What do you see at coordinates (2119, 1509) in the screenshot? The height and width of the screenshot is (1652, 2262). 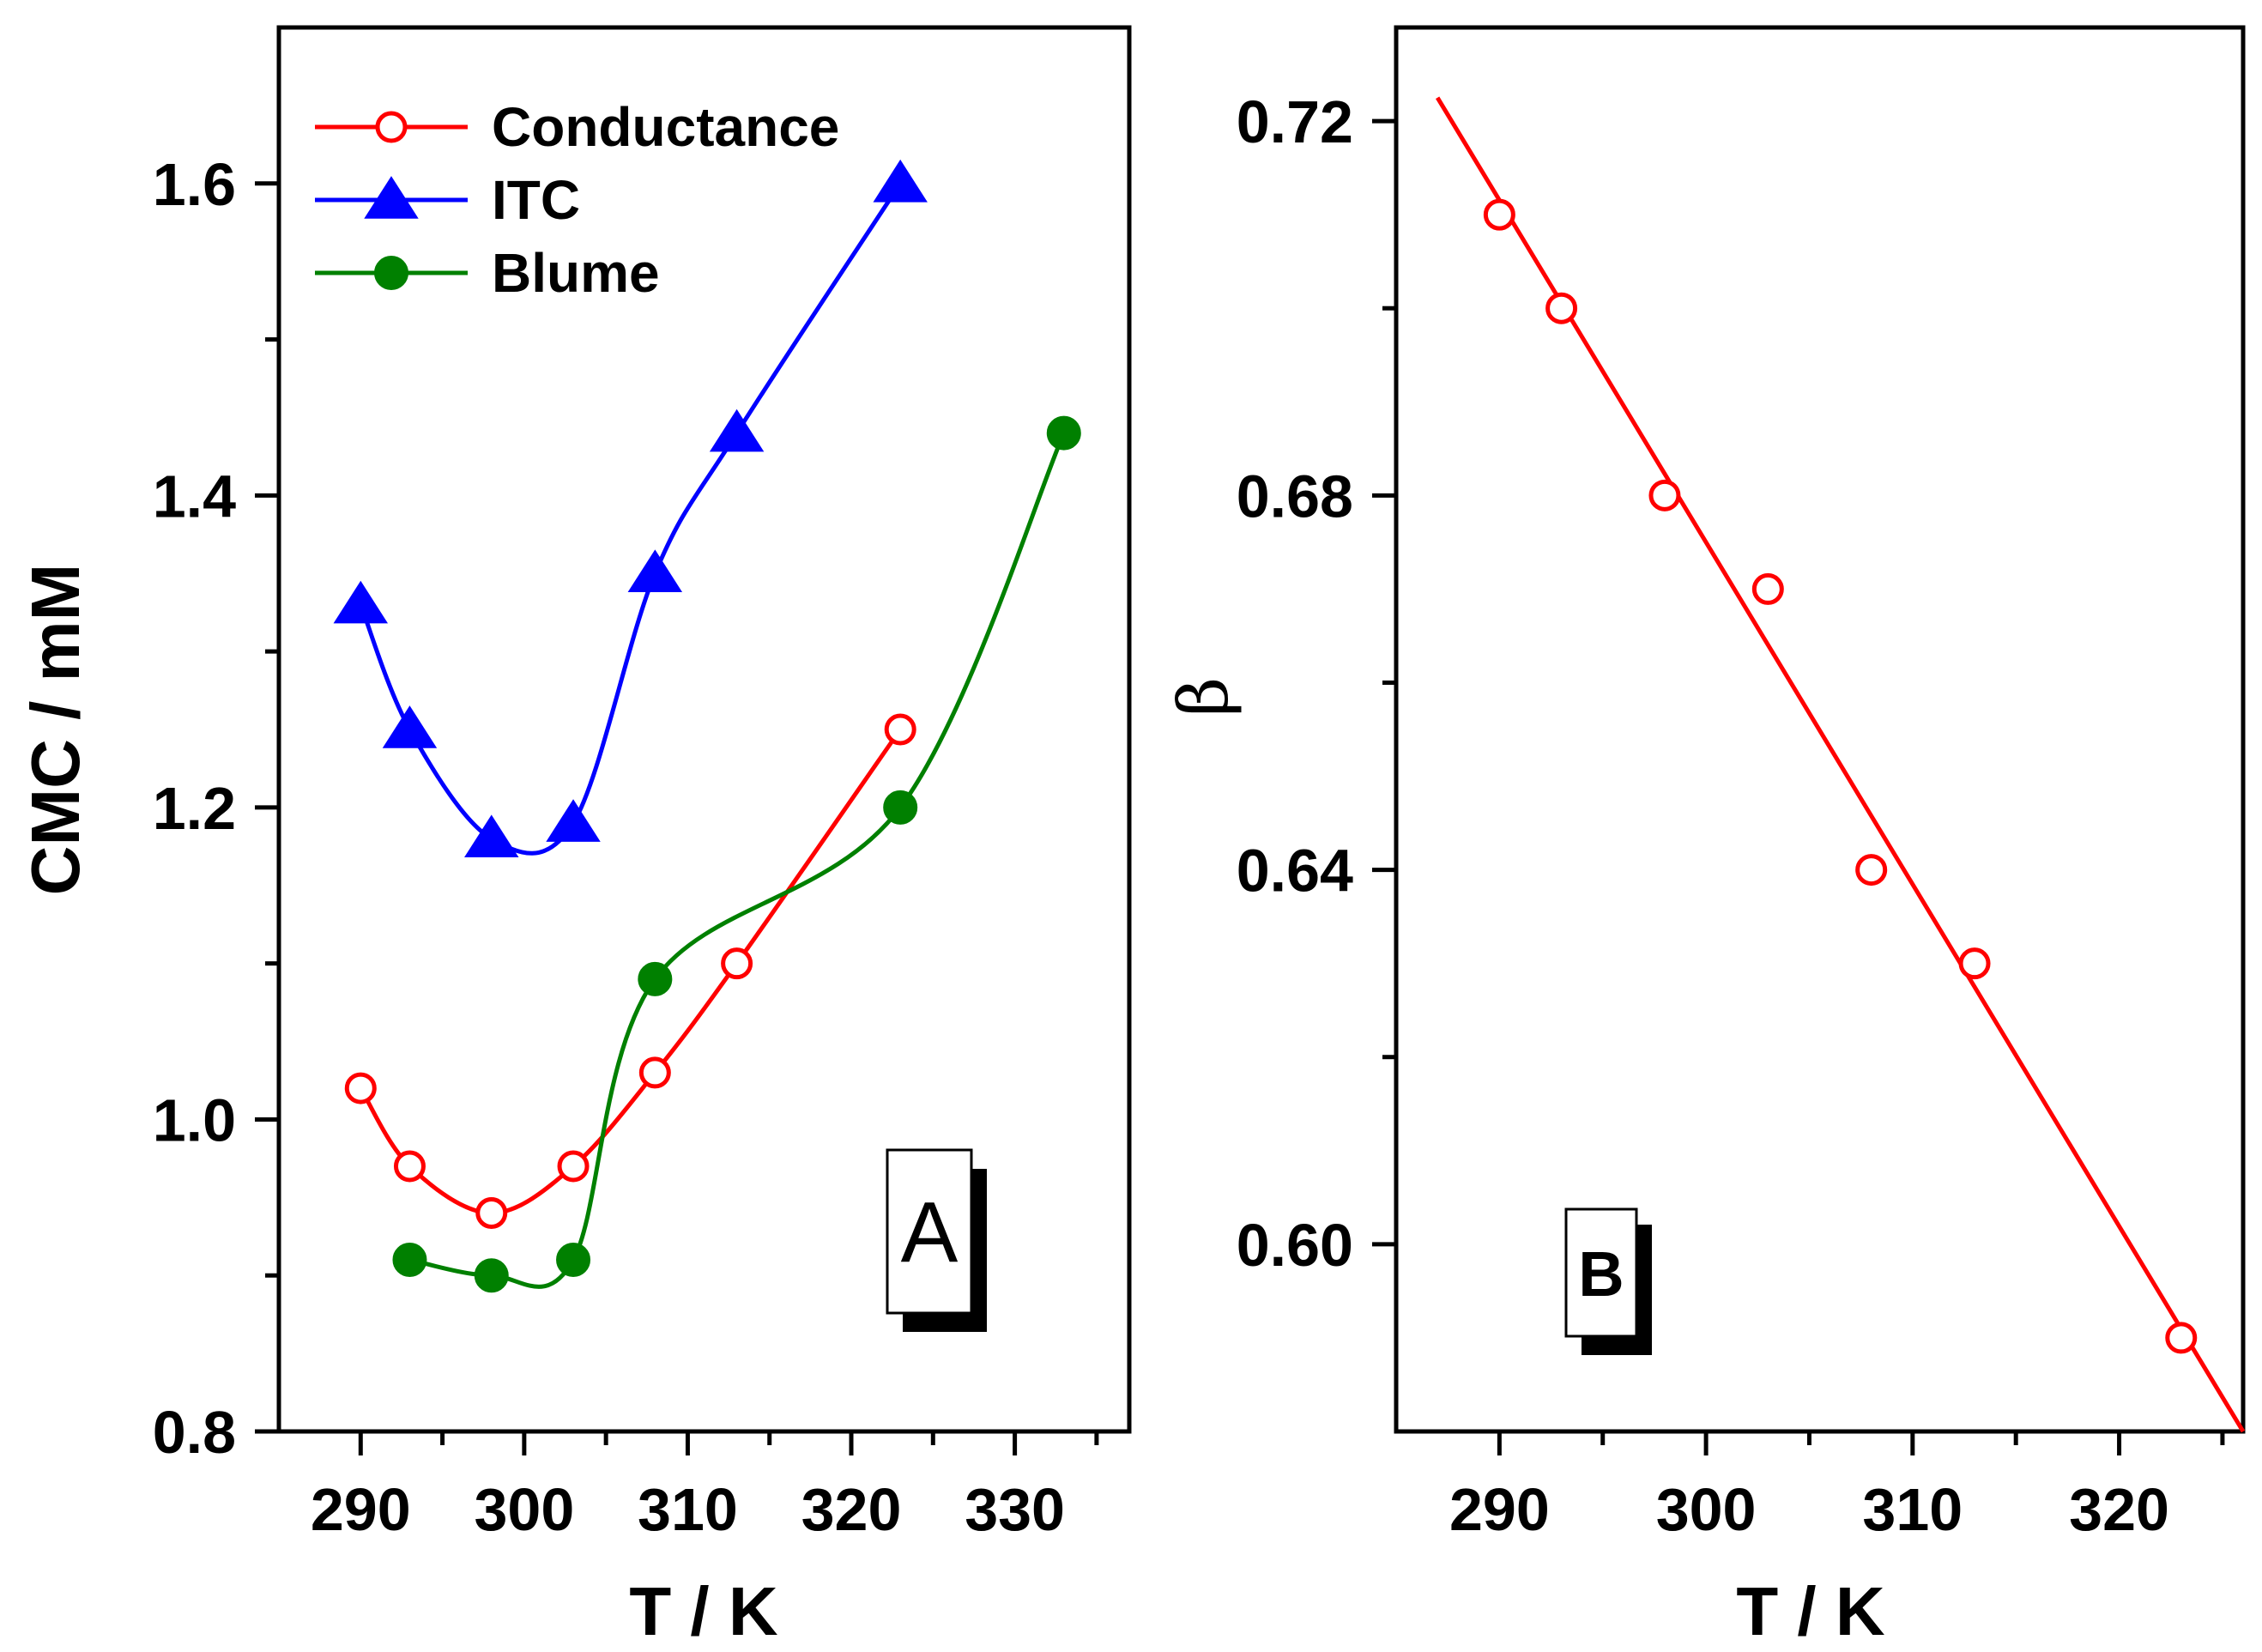 I see `panel-b-x-tick-label: 320` at bounding box center [2119, 1509].